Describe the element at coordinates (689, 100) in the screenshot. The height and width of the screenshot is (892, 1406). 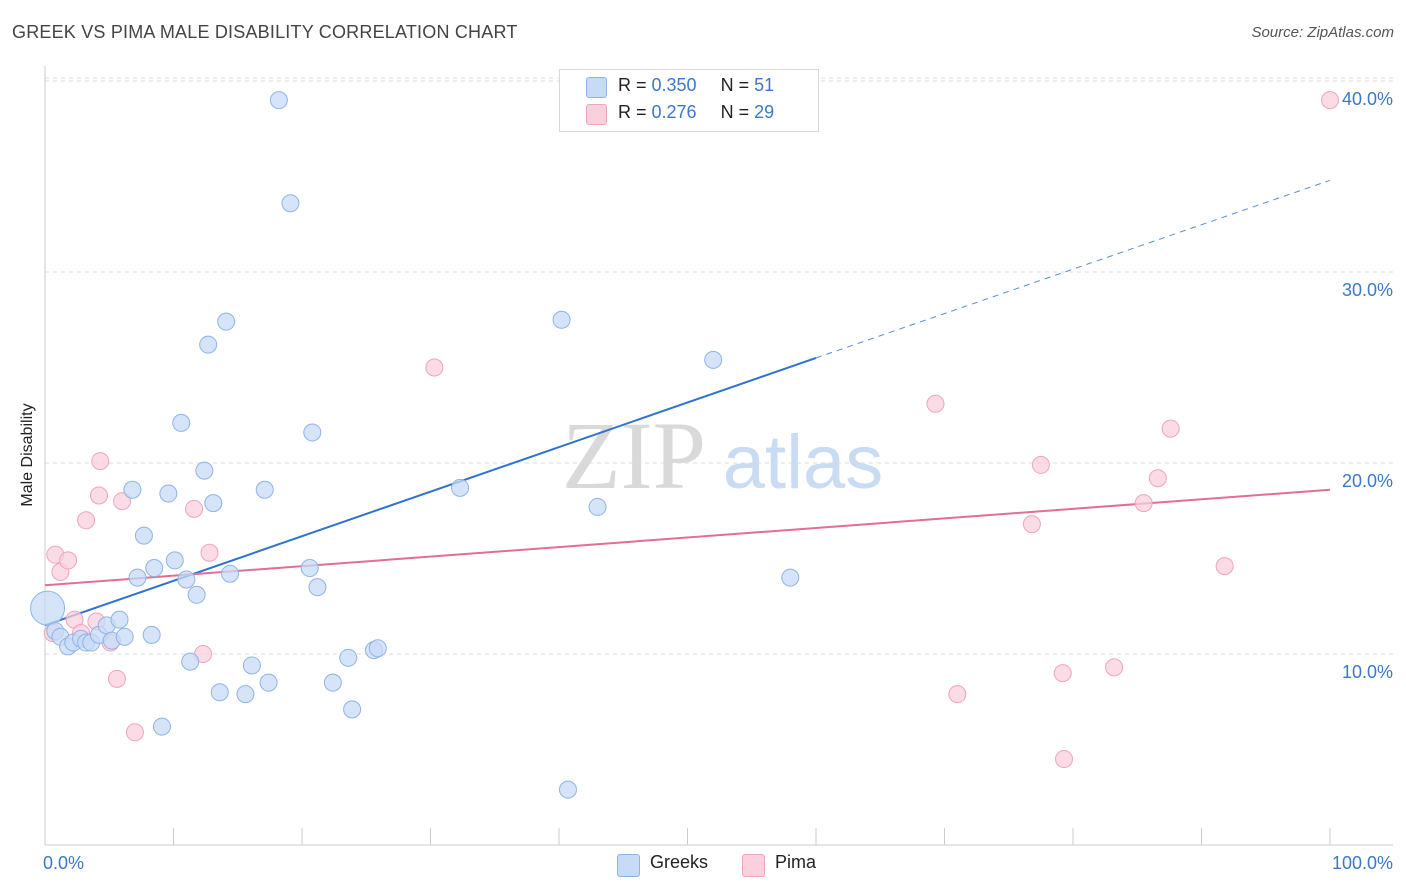
I see `stats-legend: R = 0.350 N = 51 R = 0.276 N = 29` at that location.